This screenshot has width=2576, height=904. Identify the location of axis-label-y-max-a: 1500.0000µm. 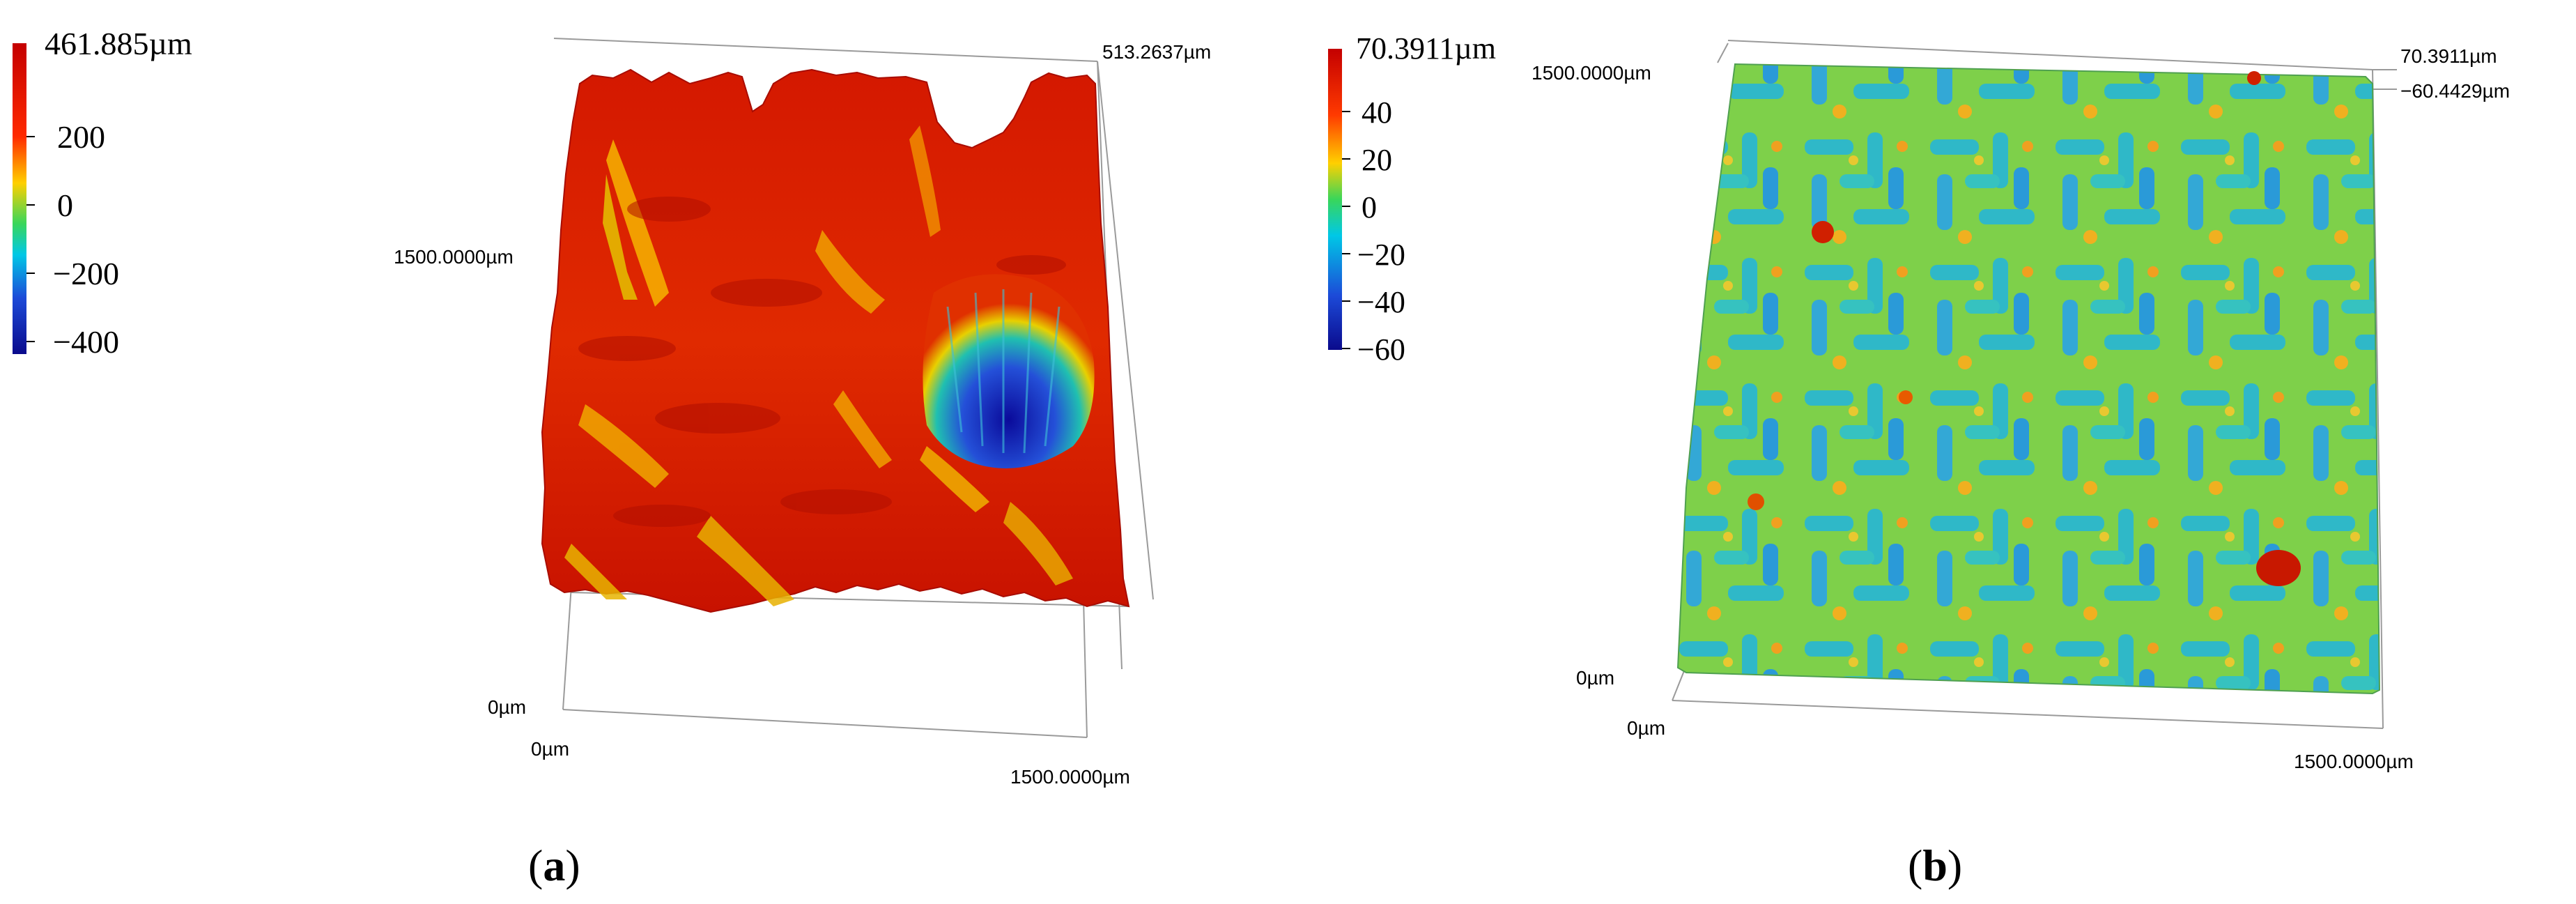
(454, 257).